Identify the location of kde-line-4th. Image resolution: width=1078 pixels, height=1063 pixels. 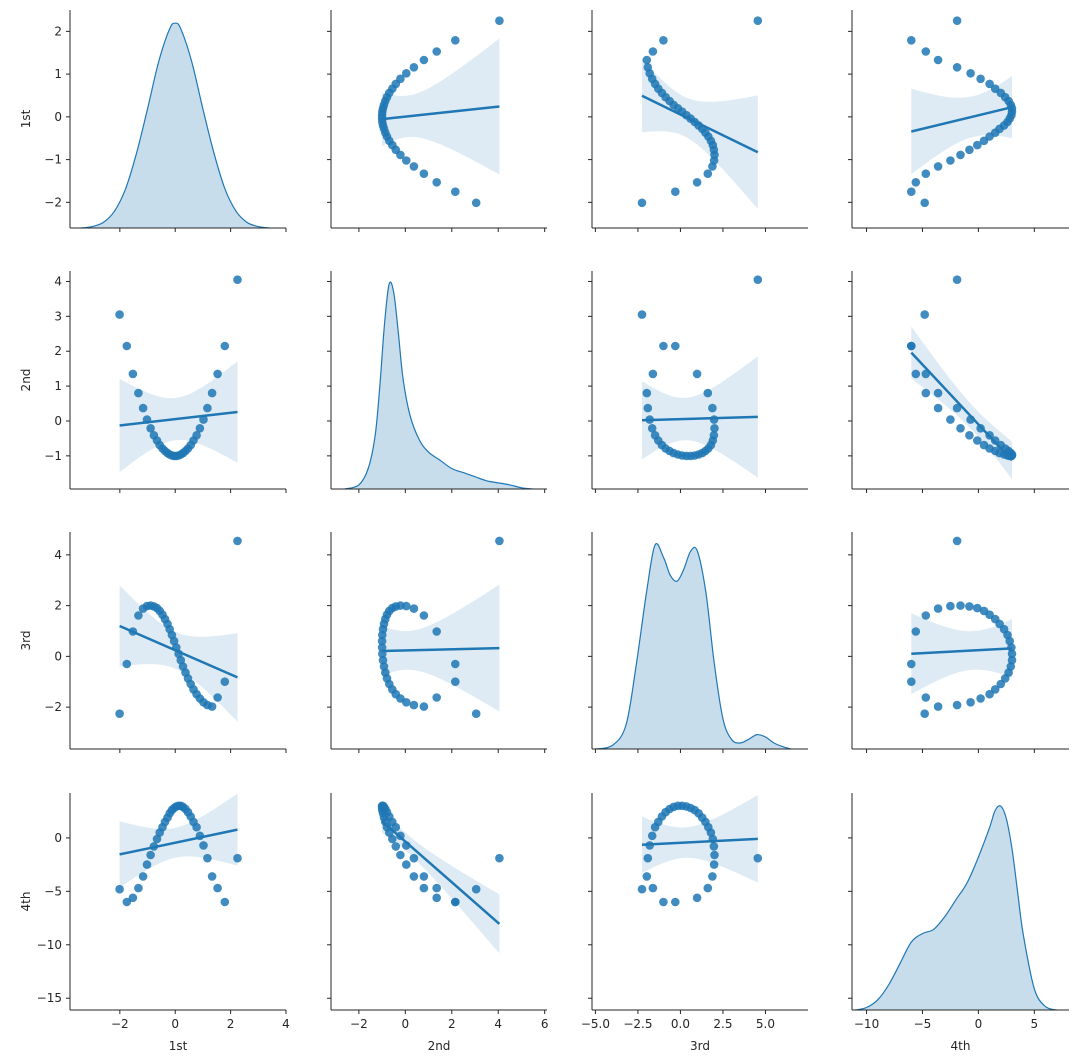
(956, 908).